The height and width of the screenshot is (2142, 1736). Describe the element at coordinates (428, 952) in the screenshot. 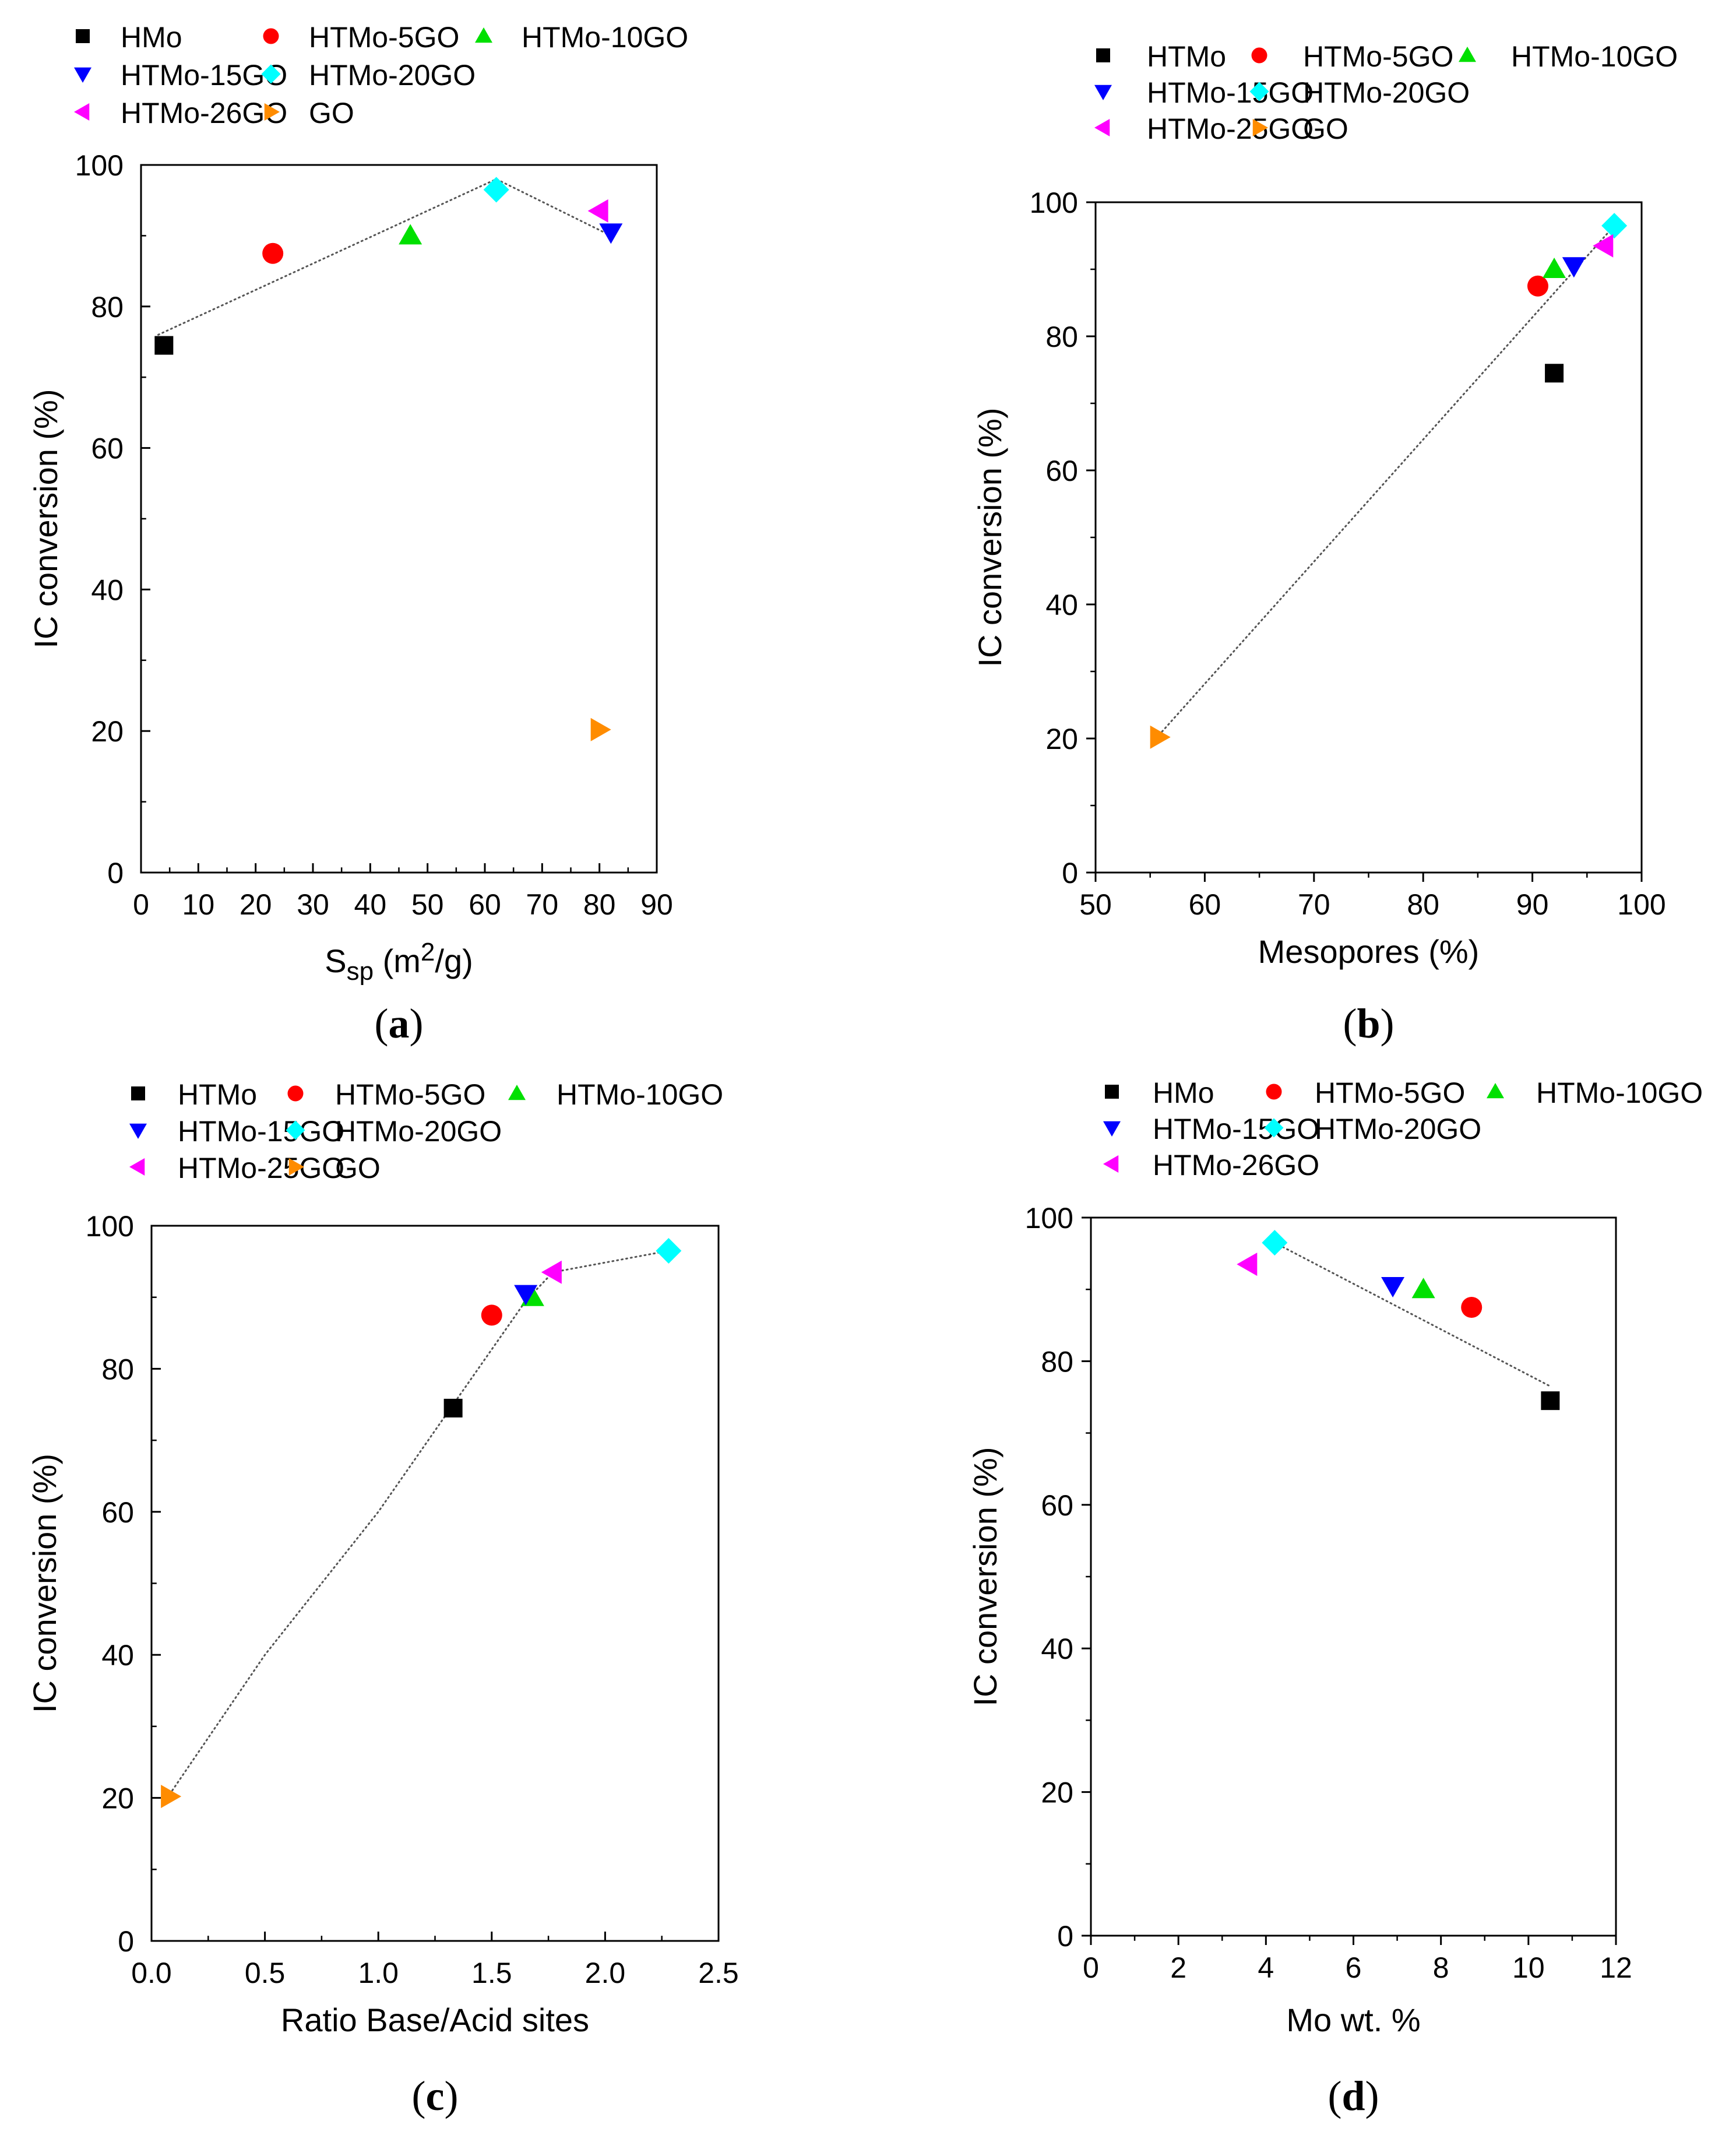

I see `x-axis-label-part: 2` at that location.